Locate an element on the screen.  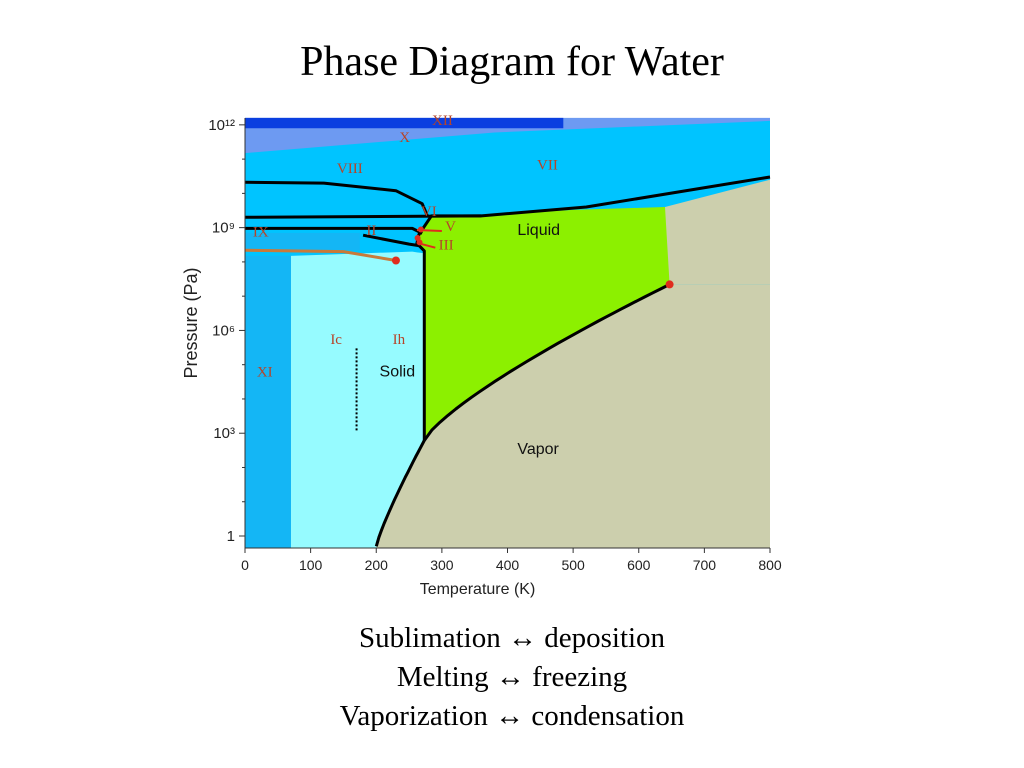
phase-label-solid: Solid is located at coordinates (398, 372).